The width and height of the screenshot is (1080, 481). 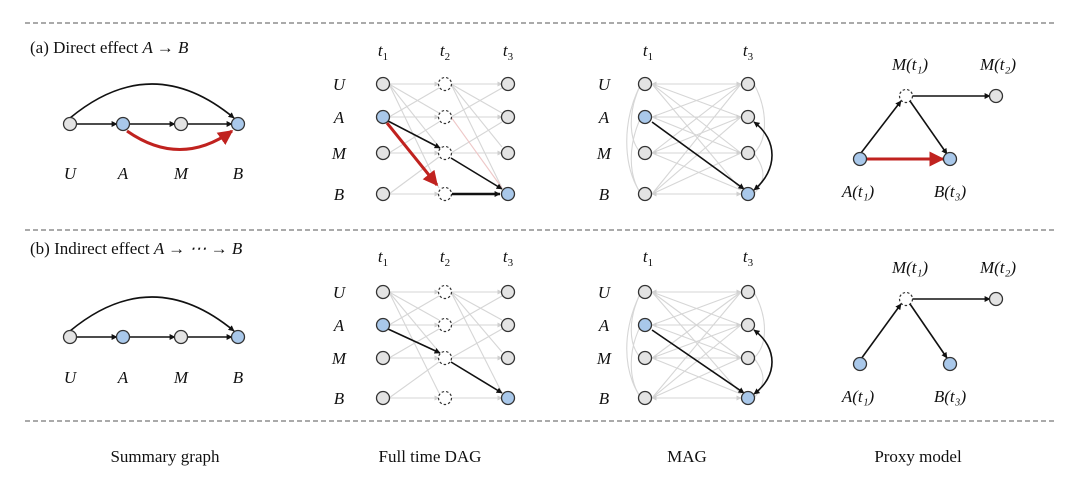 What do you see at coordinates (445, 258) in the screenshot?
I see `time-label-t2: t2` at bounding box center [445, 258].